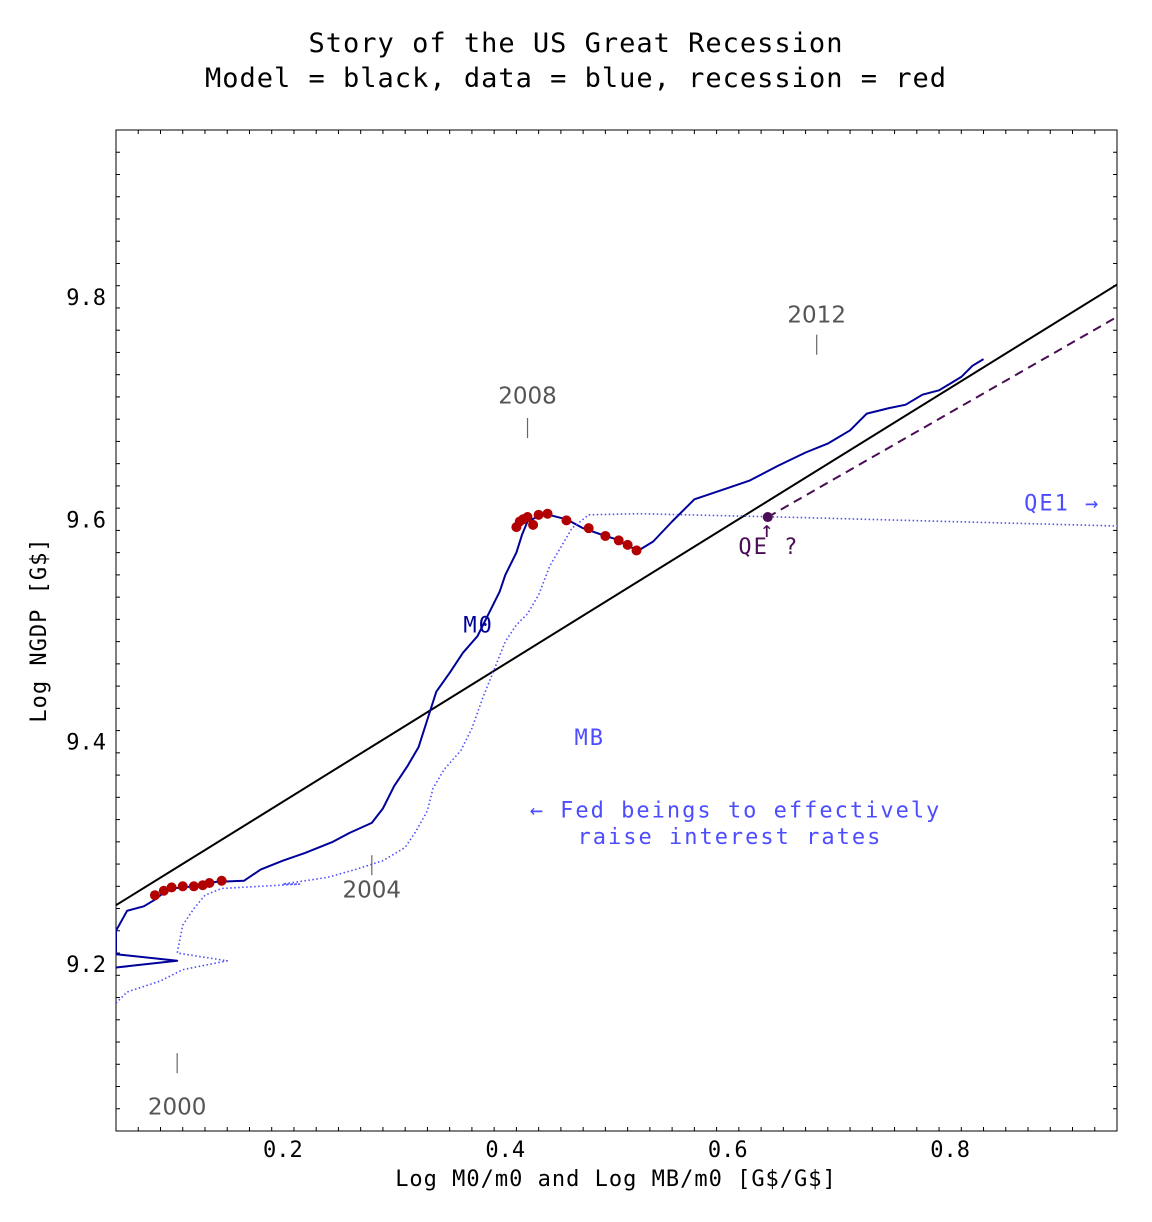  I want to click on annotation-m0: M0, so click(478, 626).